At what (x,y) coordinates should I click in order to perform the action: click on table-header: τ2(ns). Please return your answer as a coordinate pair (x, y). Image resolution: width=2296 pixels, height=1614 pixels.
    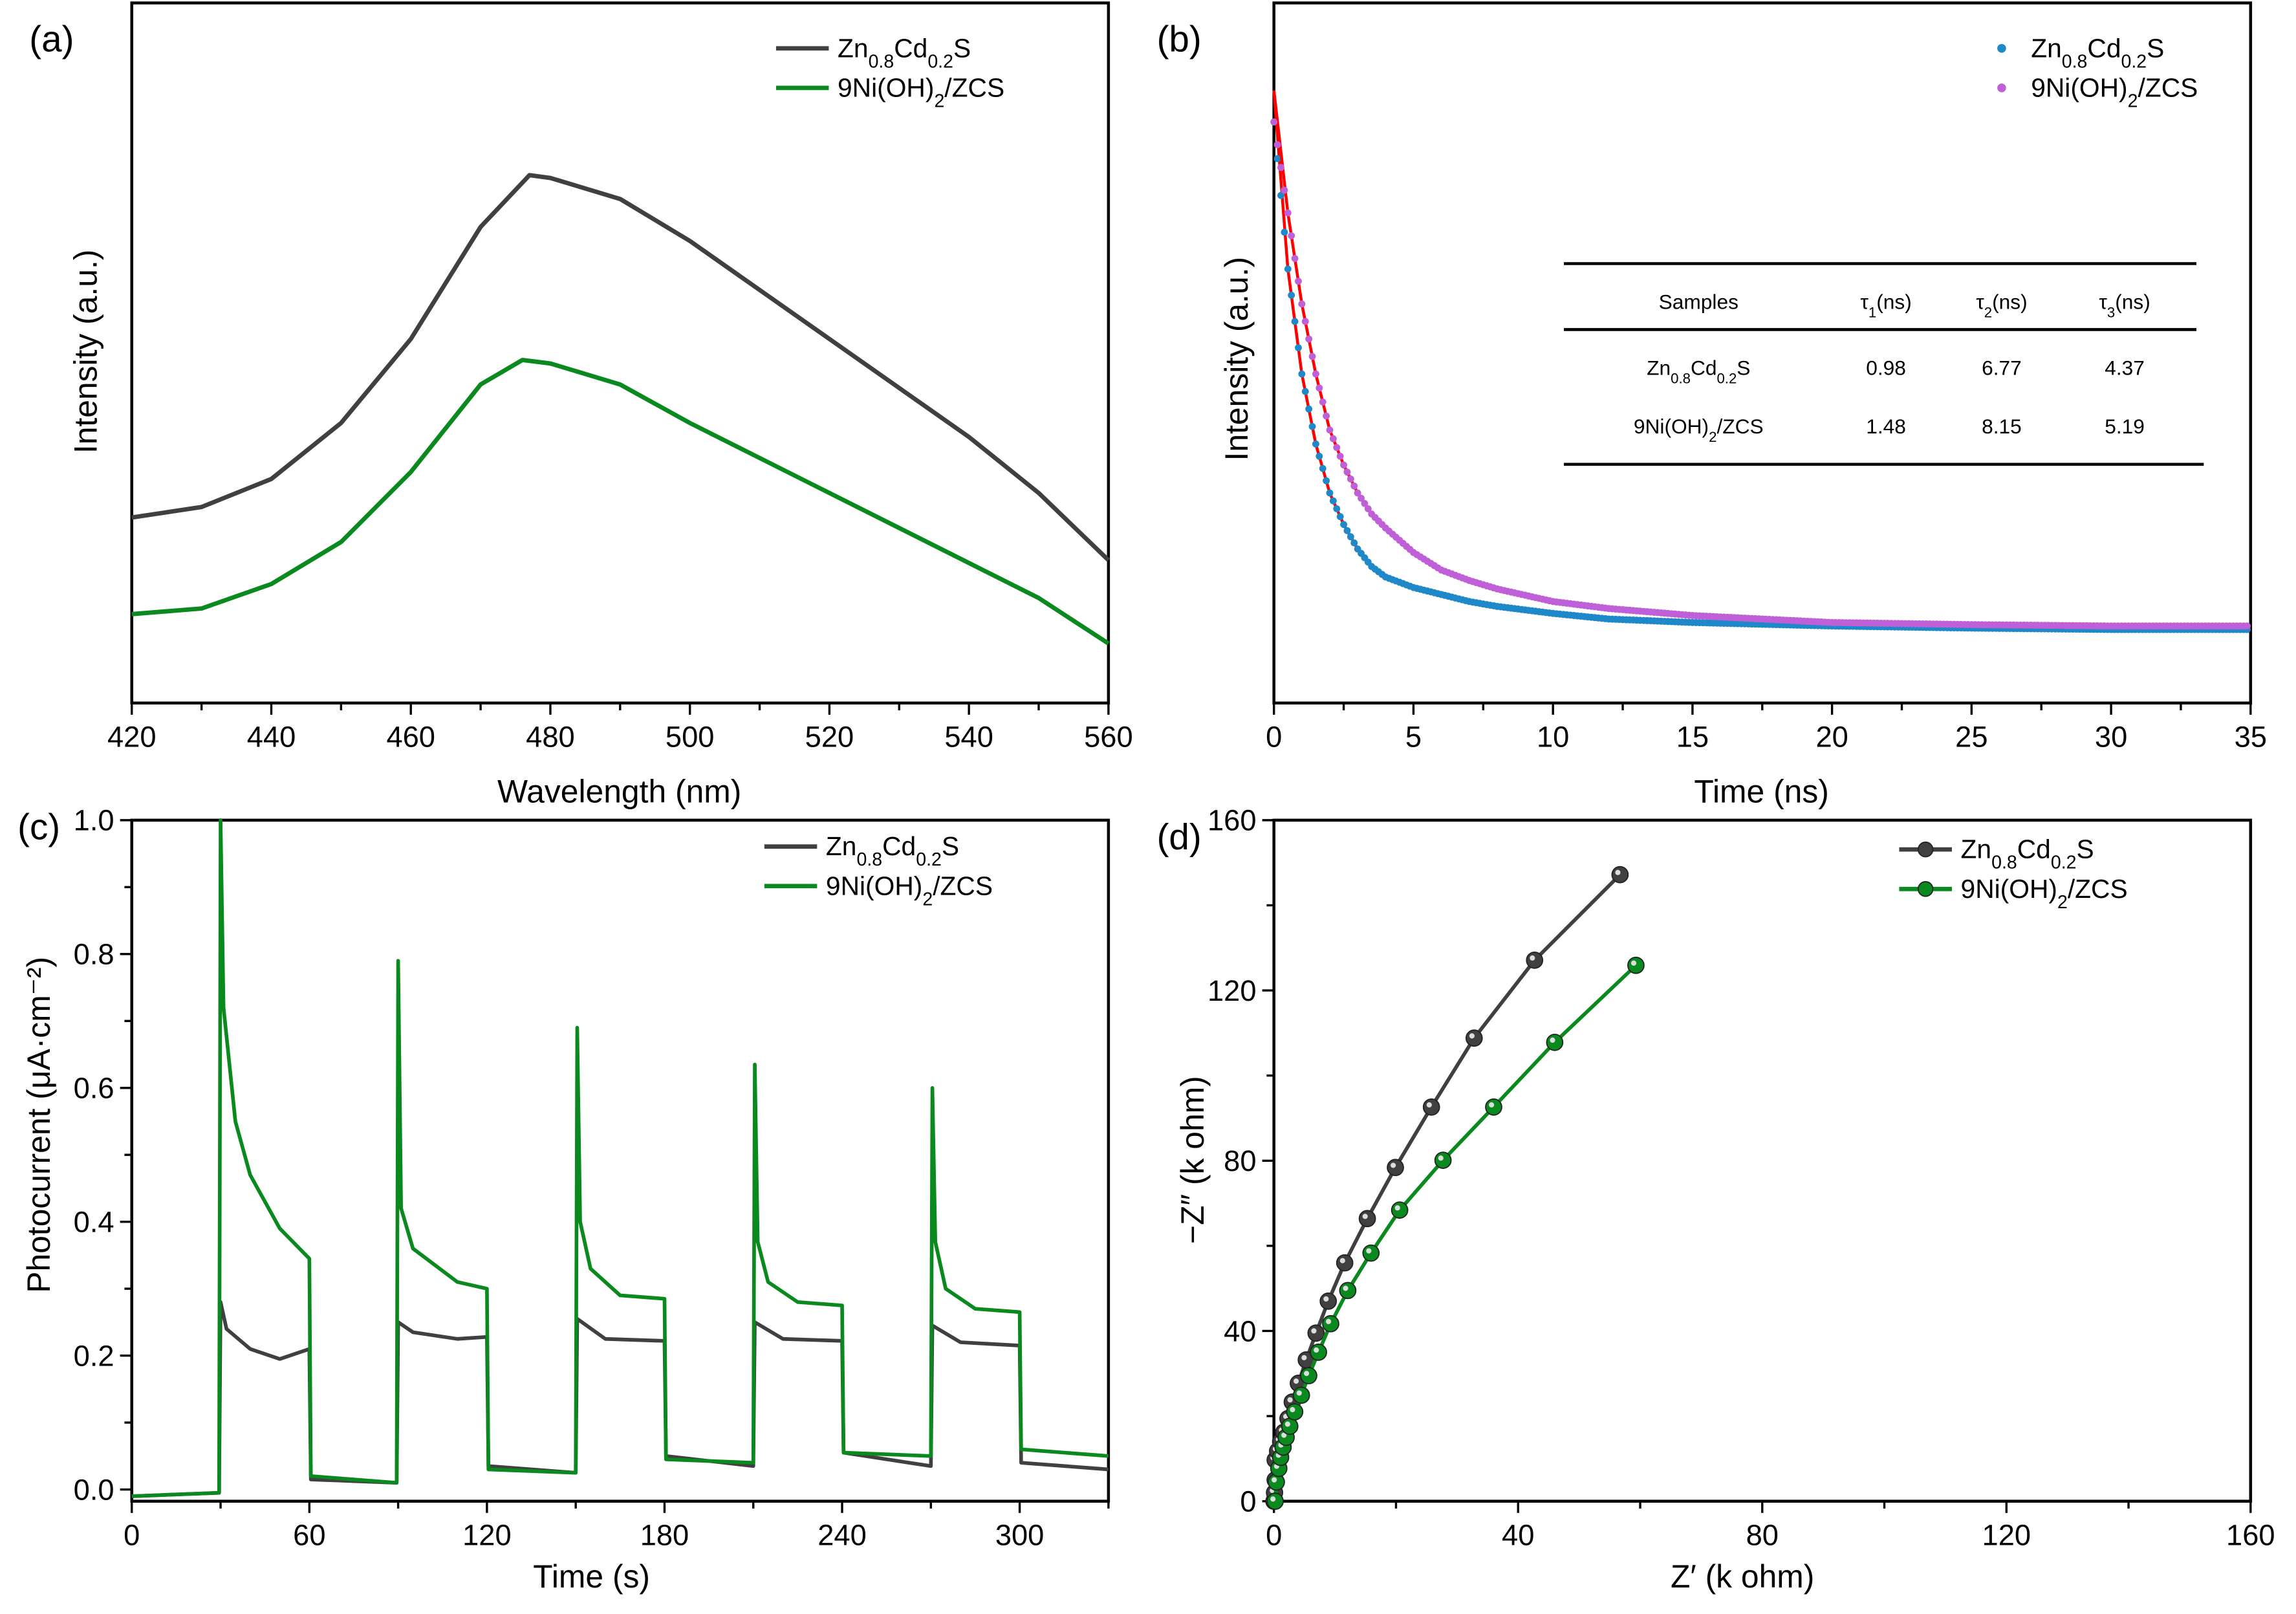
    Looking at the image, I should click on (2001, 305).